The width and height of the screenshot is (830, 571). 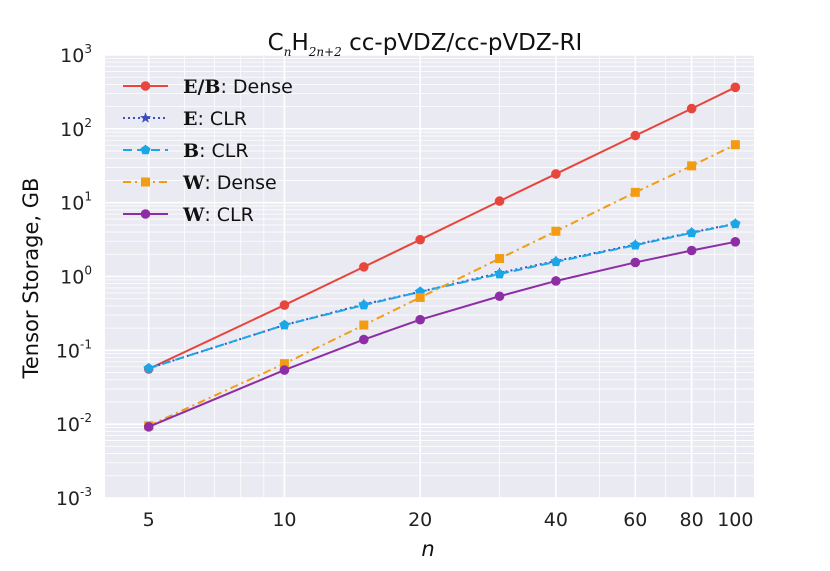 What do you see at coordinates (420, 520) in the screenshot?
I see `x-tick-label: 20` at bounding box center [420, 520].